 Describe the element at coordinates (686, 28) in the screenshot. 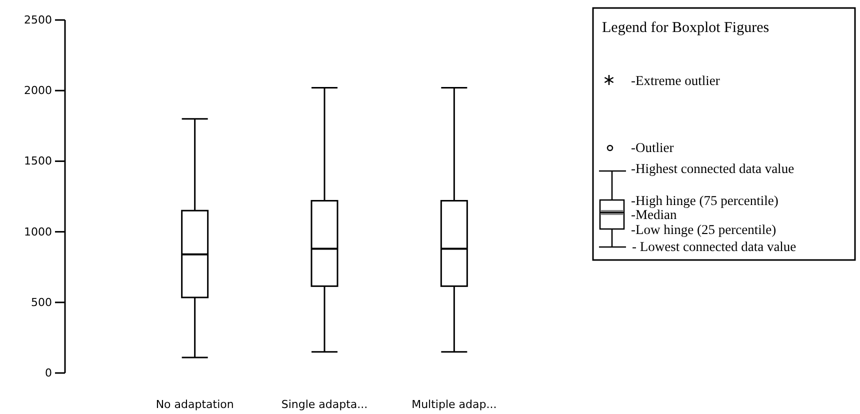

I see `legend-title: Legend for Boxplot Figures` at that location.